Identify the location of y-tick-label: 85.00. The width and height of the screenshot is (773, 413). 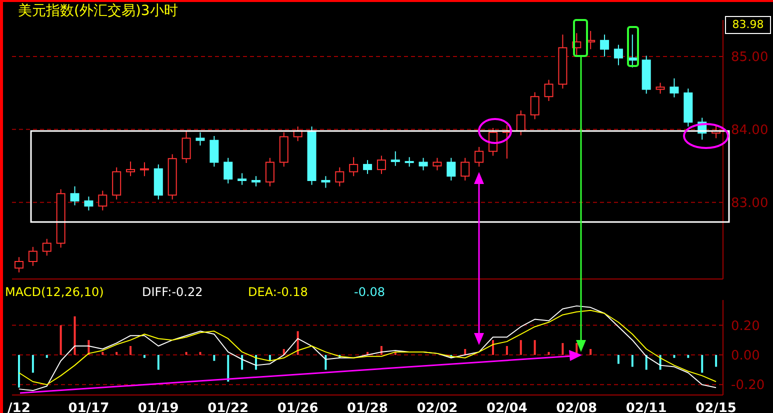
(749, 58).